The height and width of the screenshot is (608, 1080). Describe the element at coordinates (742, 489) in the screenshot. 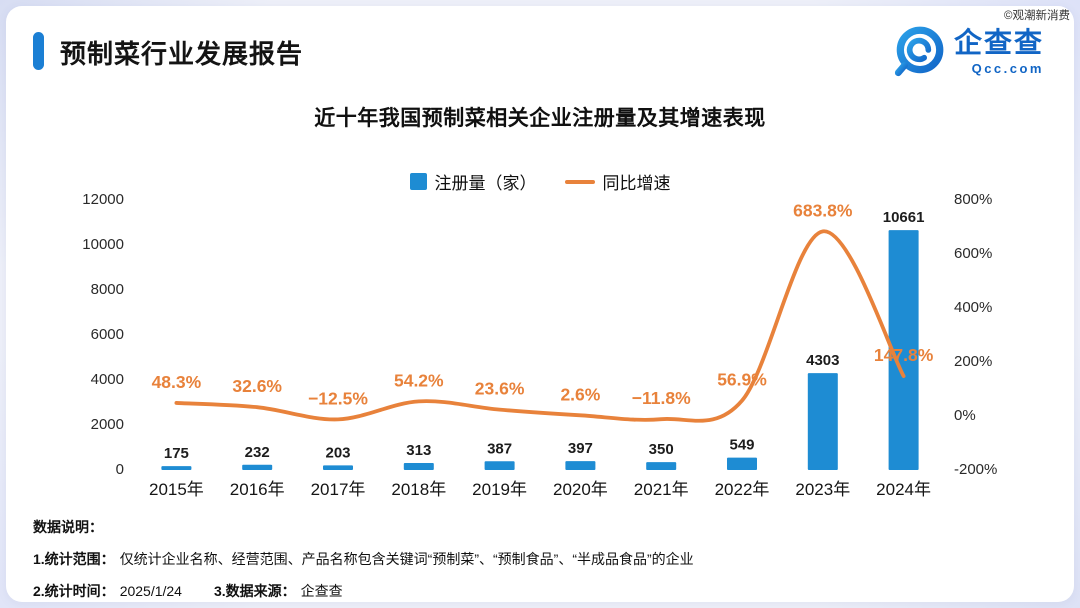

I see `x-axis-label: 2022年` at that location.